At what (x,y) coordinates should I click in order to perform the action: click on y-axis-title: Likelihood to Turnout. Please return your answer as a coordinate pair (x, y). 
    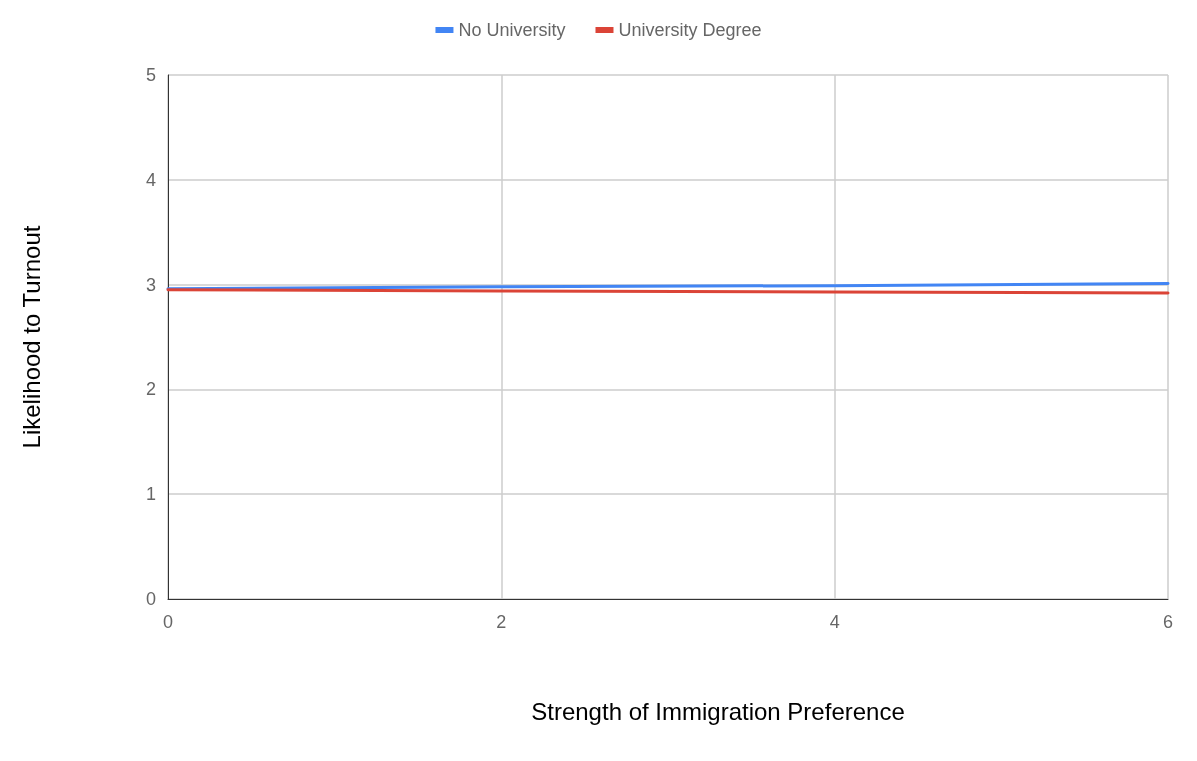
    Looking at the image, I should click on (31, 337).